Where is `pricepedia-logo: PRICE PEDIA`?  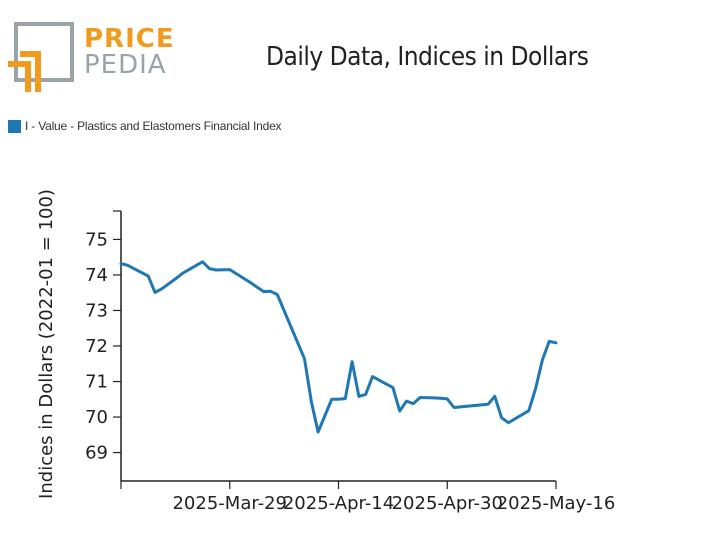
pricepedia-logo: PRICE PEDIA is located at coordinates (90, 60).